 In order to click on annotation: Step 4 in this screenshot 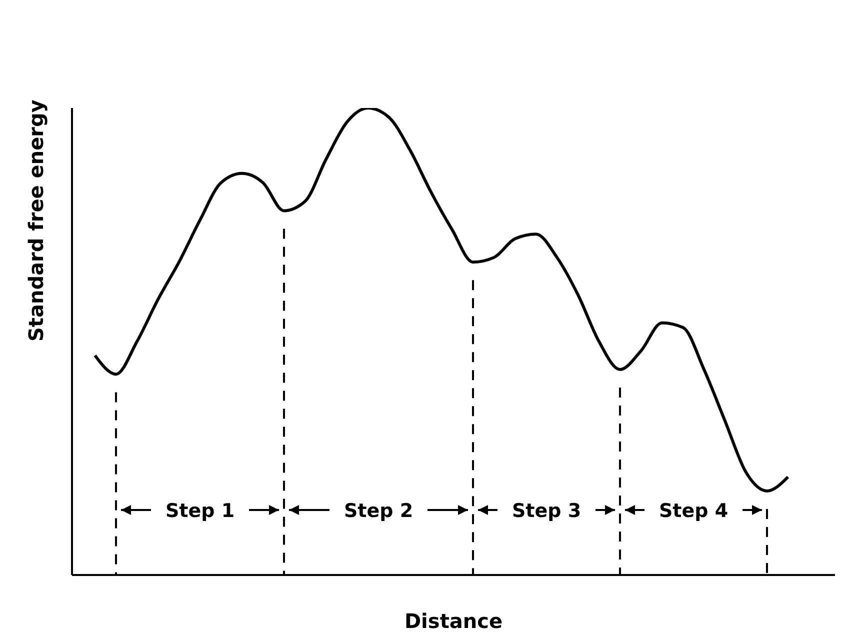, I will do `click(693, 511)`.